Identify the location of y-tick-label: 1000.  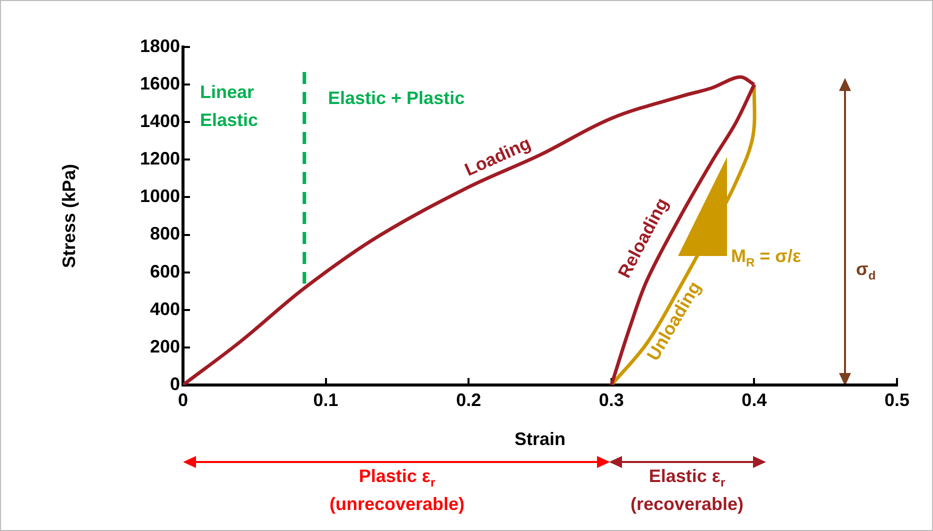
(160, 196).